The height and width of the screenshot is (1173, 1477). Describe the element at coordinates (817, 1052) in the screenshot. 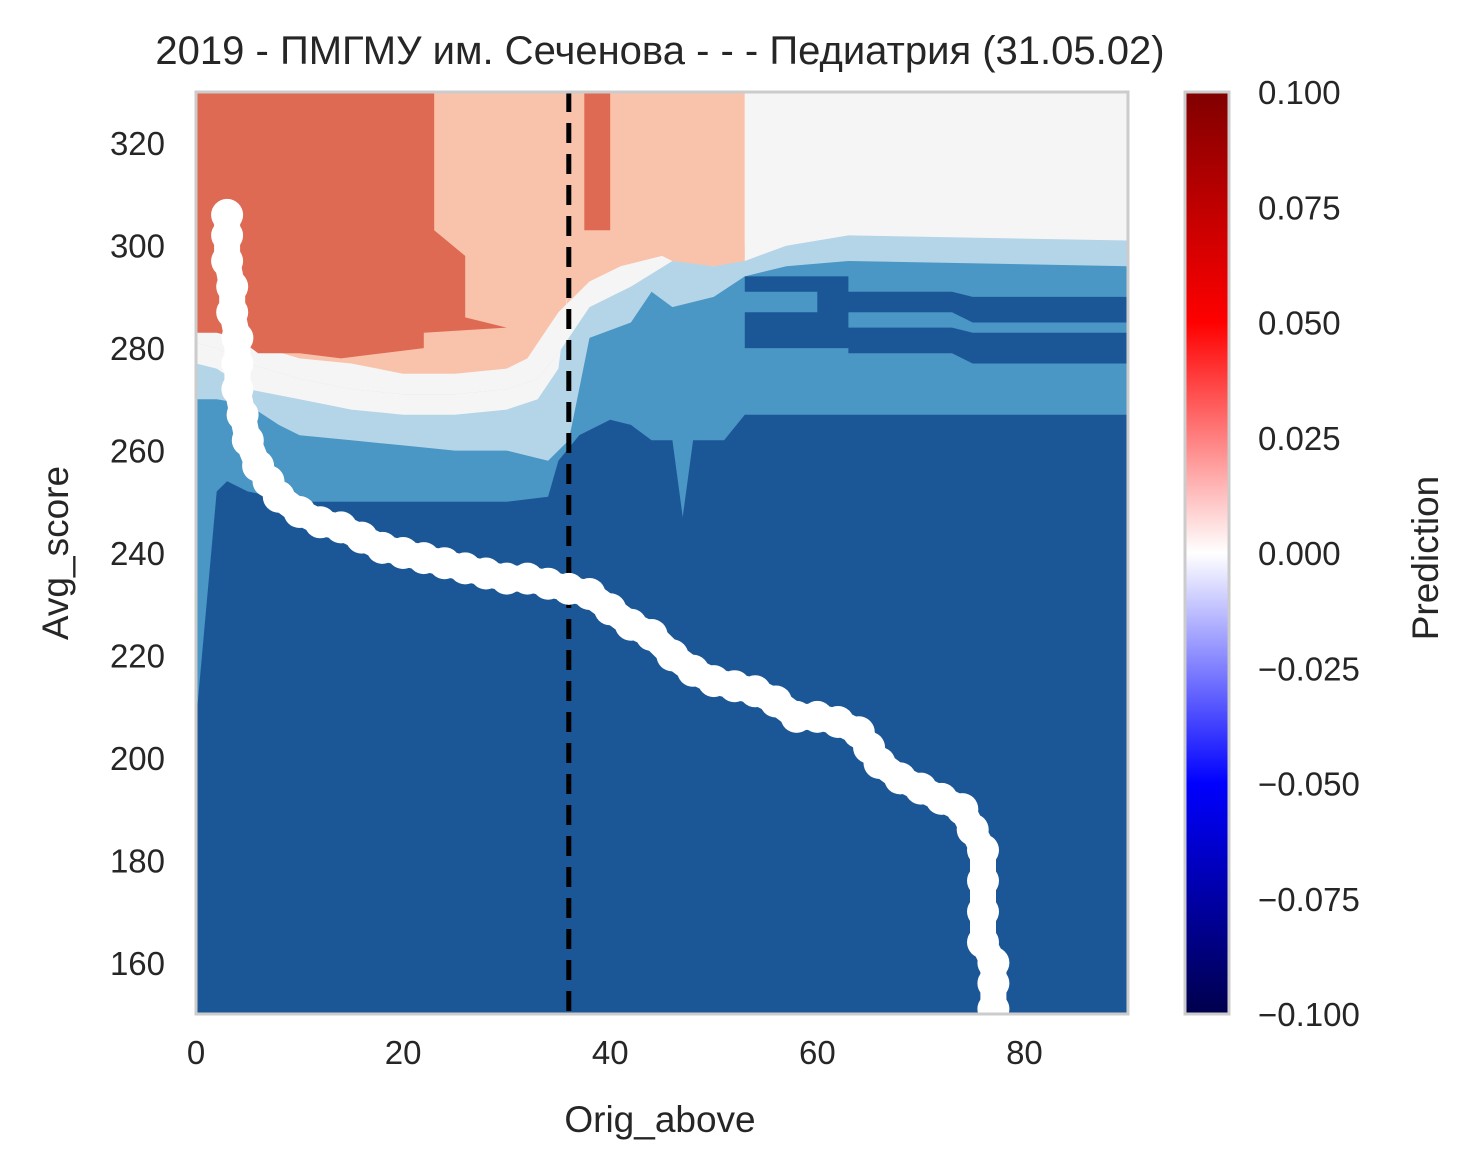

I see `x-tick-label: 60` at that location.